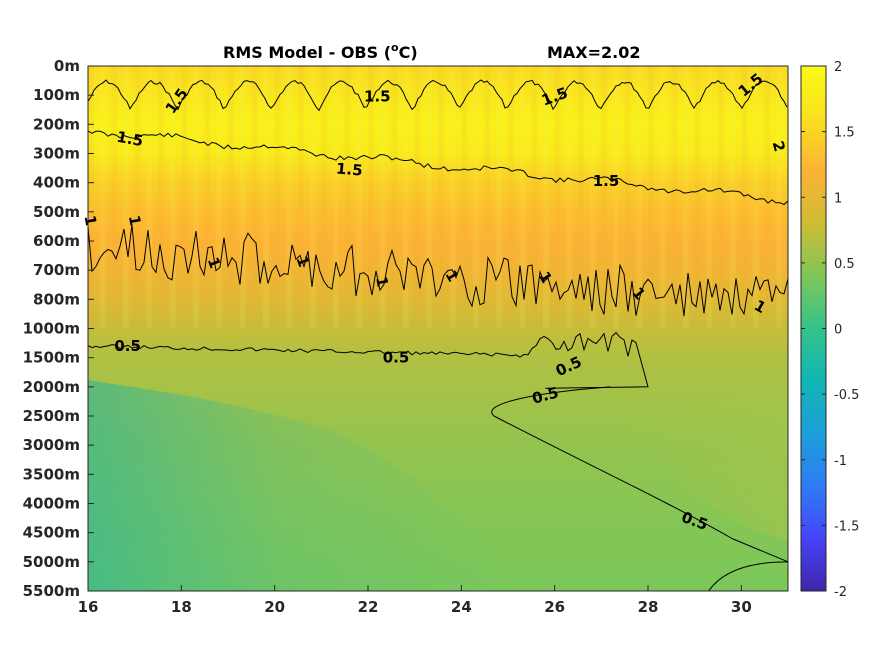 This screenshot has width=875, height=656. Describe the element at coordinates (748, 576) in the screenshot. I see `contour-line-deep-corner` at that location.